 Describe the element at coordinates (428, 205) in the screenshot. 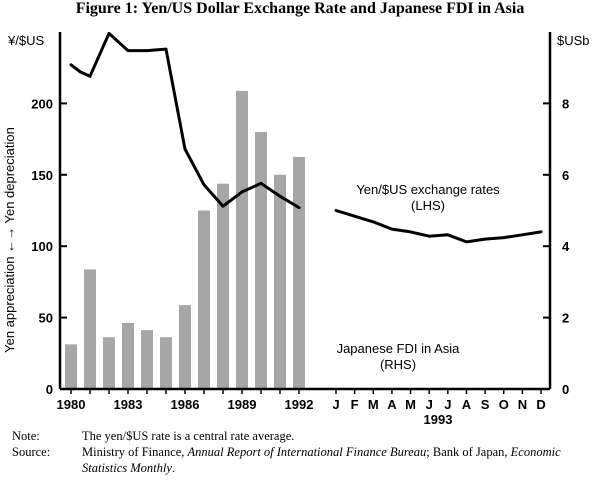

I see `line-series-label-2: (LHS)` at that location.